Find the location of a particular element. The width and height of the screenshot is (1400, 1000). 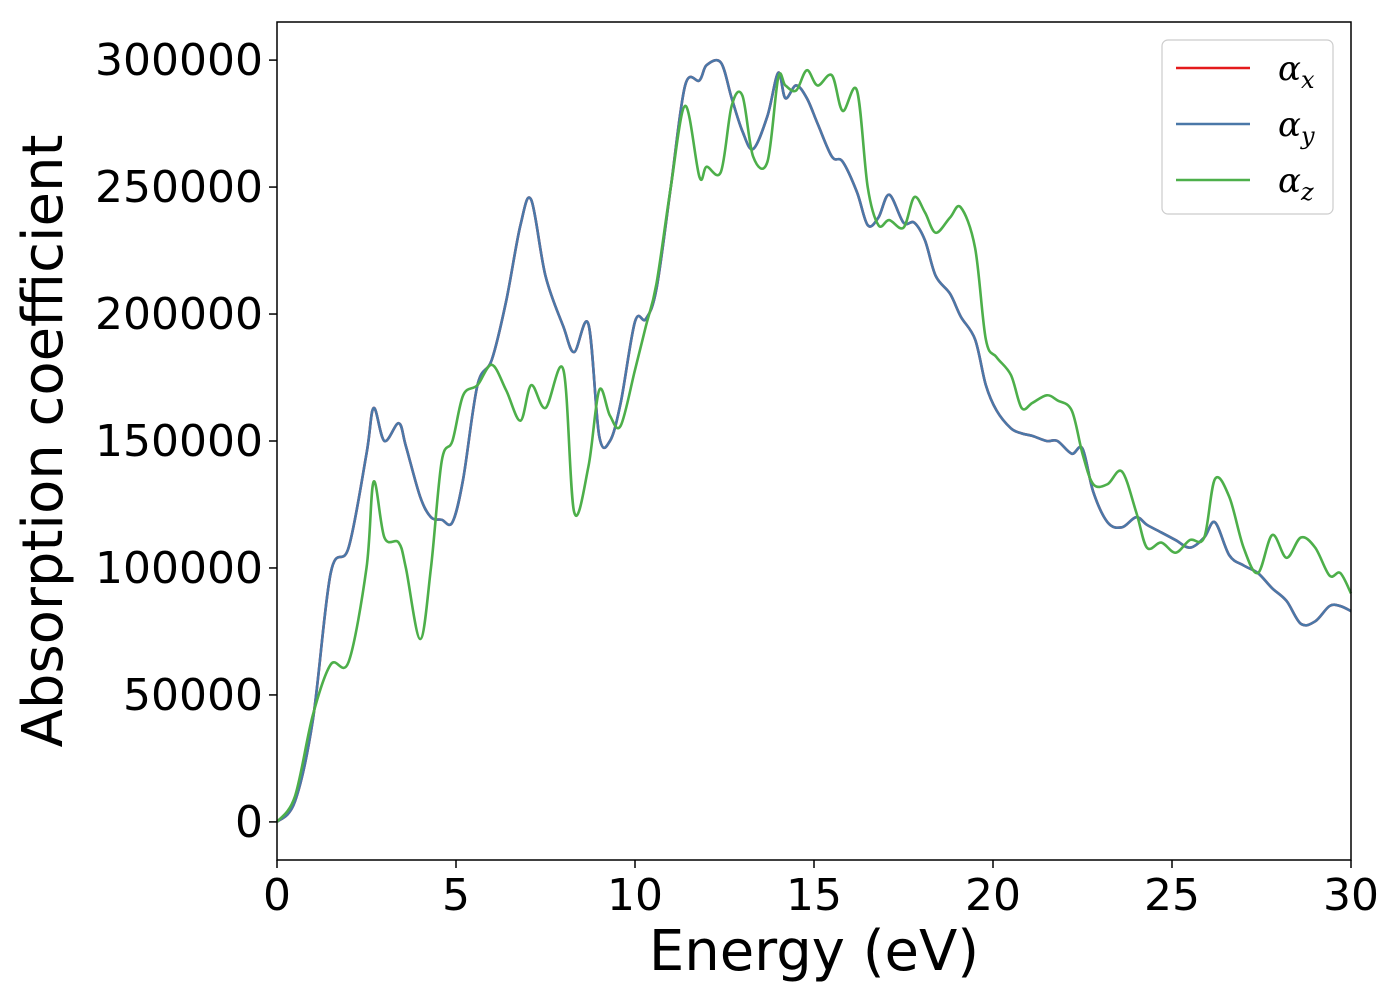

x-axis-ticks: 0 5 10 15 20 25 30 is located at coordinates (821, 890).